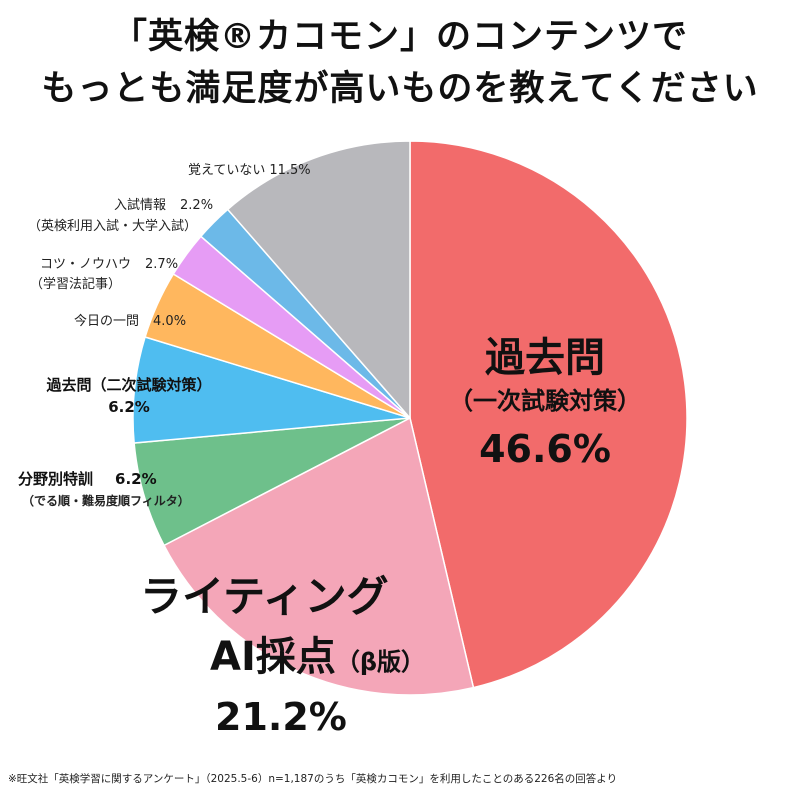 The image size is (800, 800). I want to click on slice-oboe-name: 覚えていない, so click(227, 170).